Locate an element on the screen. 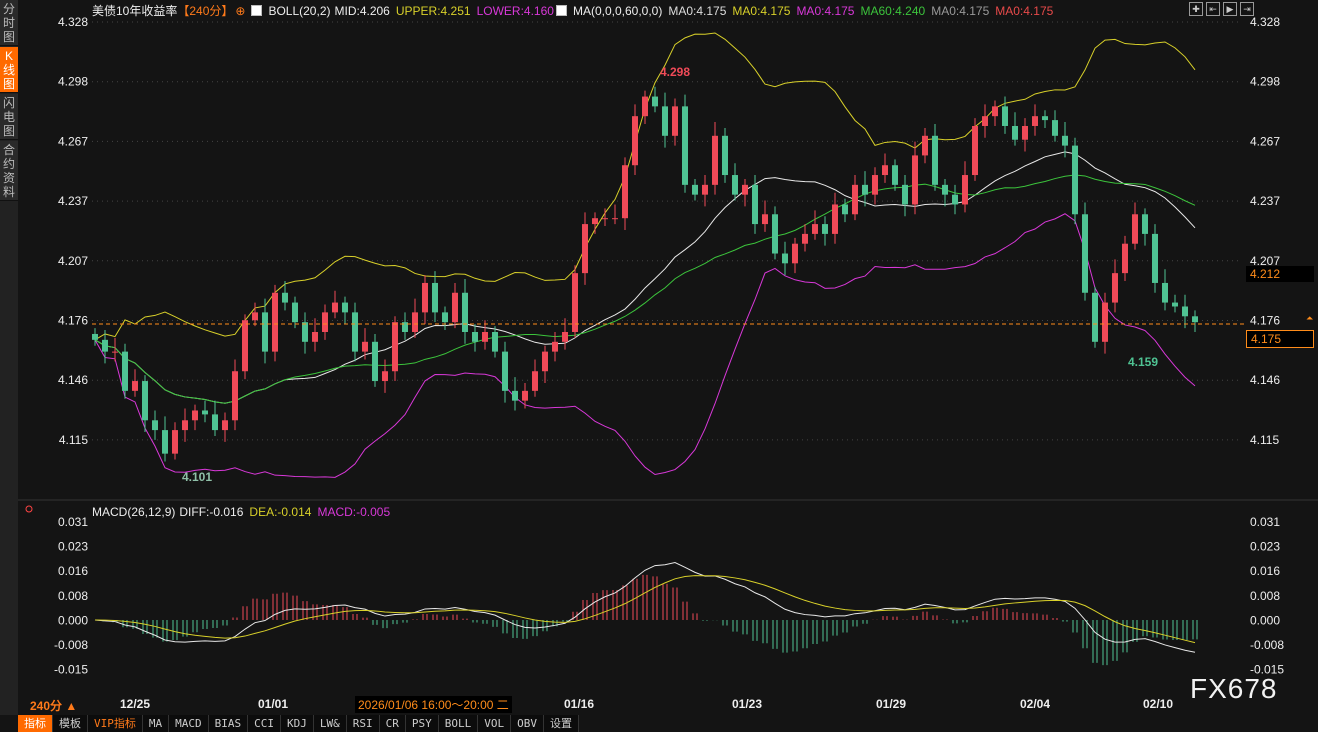 The image size is (1318, 732). x-tick: 01/29 is located at coordinates (891, 704).